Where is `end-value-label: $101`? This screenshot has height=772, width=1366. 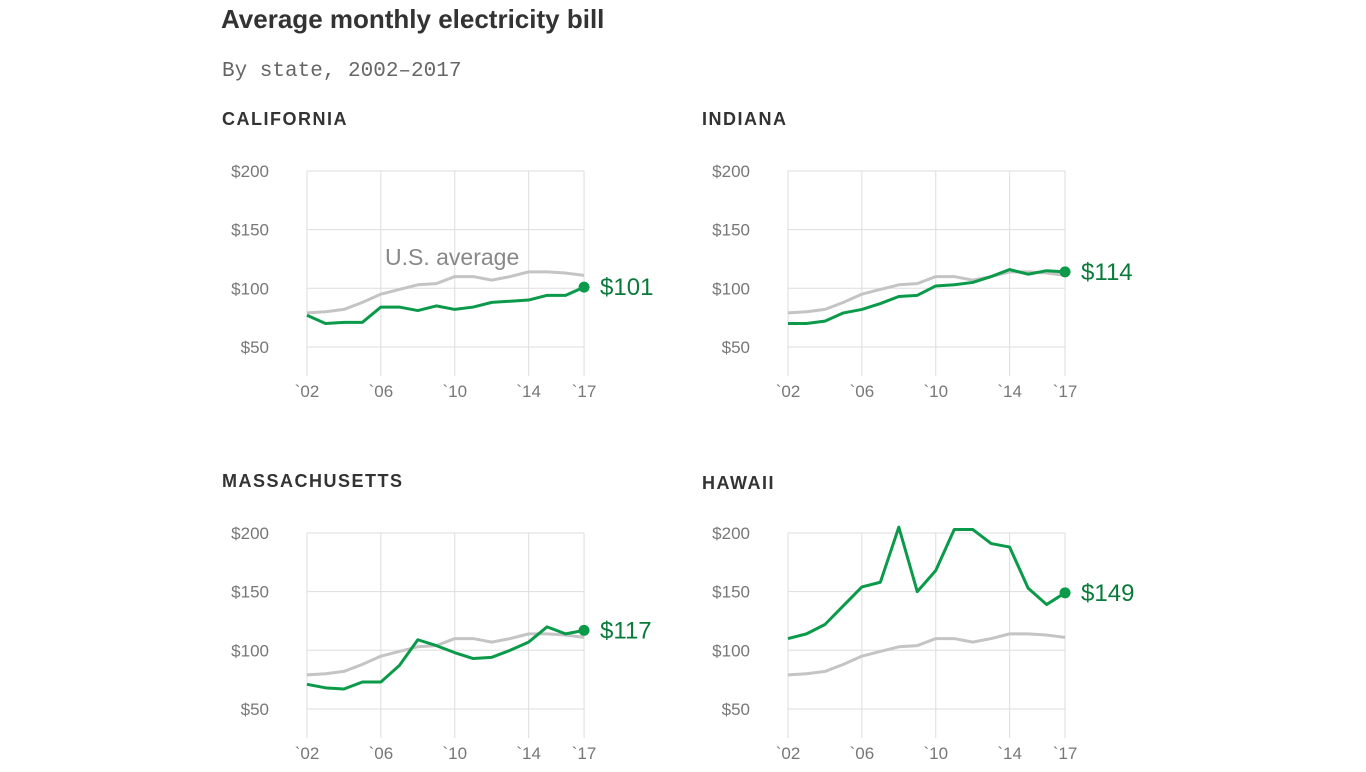
end-value-label: $101 is located at coordinates (626, 287).